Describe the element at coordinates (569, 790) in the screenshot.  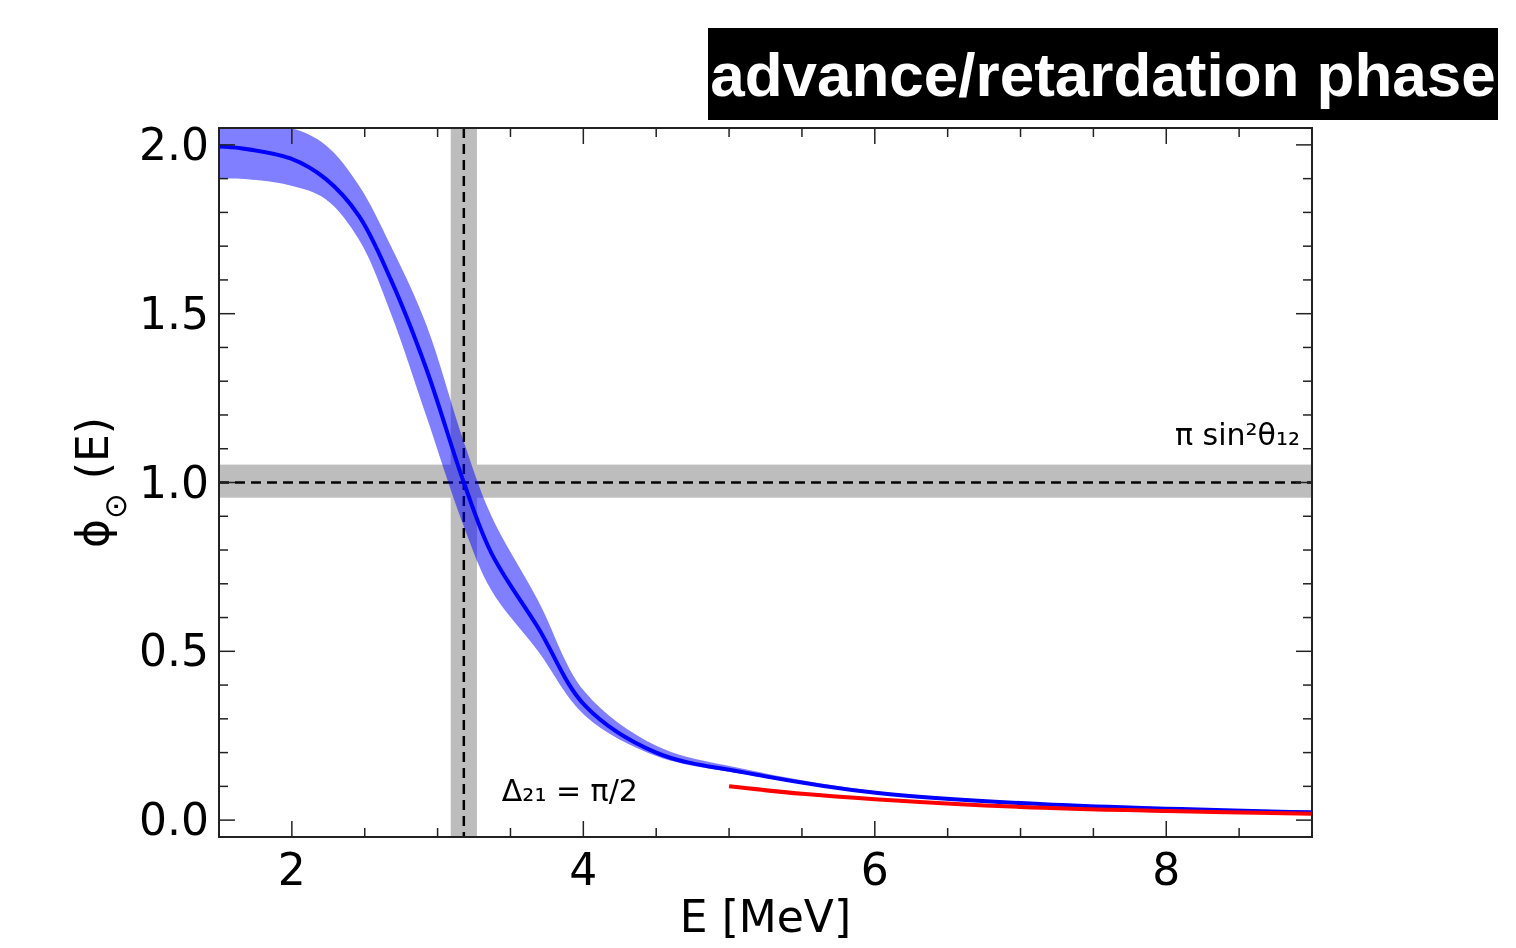
I see `ref-line-label: Δ₂₁ = π/2` at that location.